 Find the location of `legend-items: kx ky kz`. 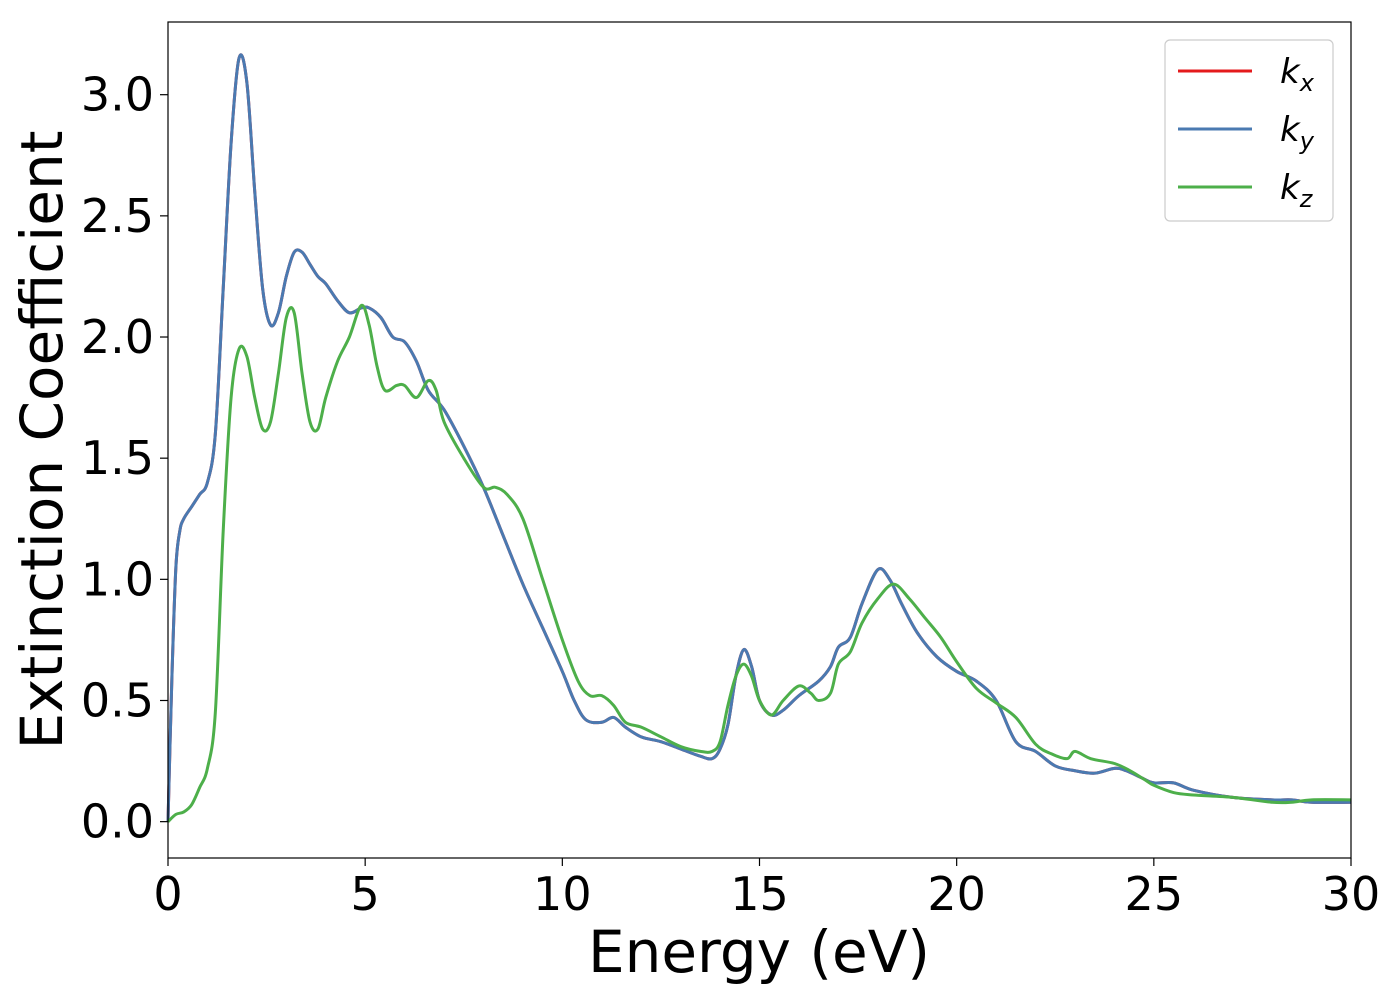

legend-items: kx ky kz is located at coordinates (1246, 132).